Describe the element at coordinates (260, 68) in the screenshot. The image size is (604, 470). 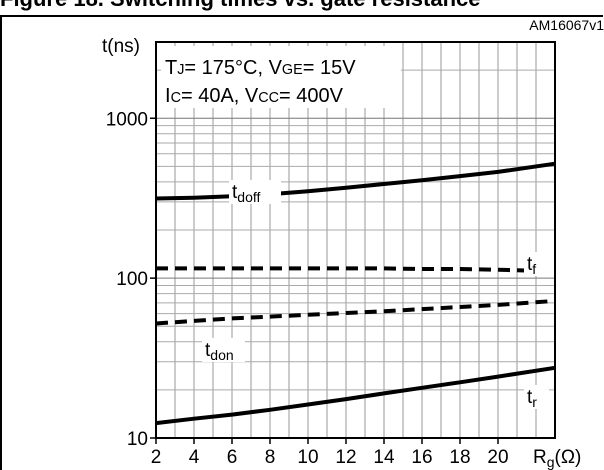
I see `condition-line-1: TJ= 175°C, VGE= 15V` at that location.